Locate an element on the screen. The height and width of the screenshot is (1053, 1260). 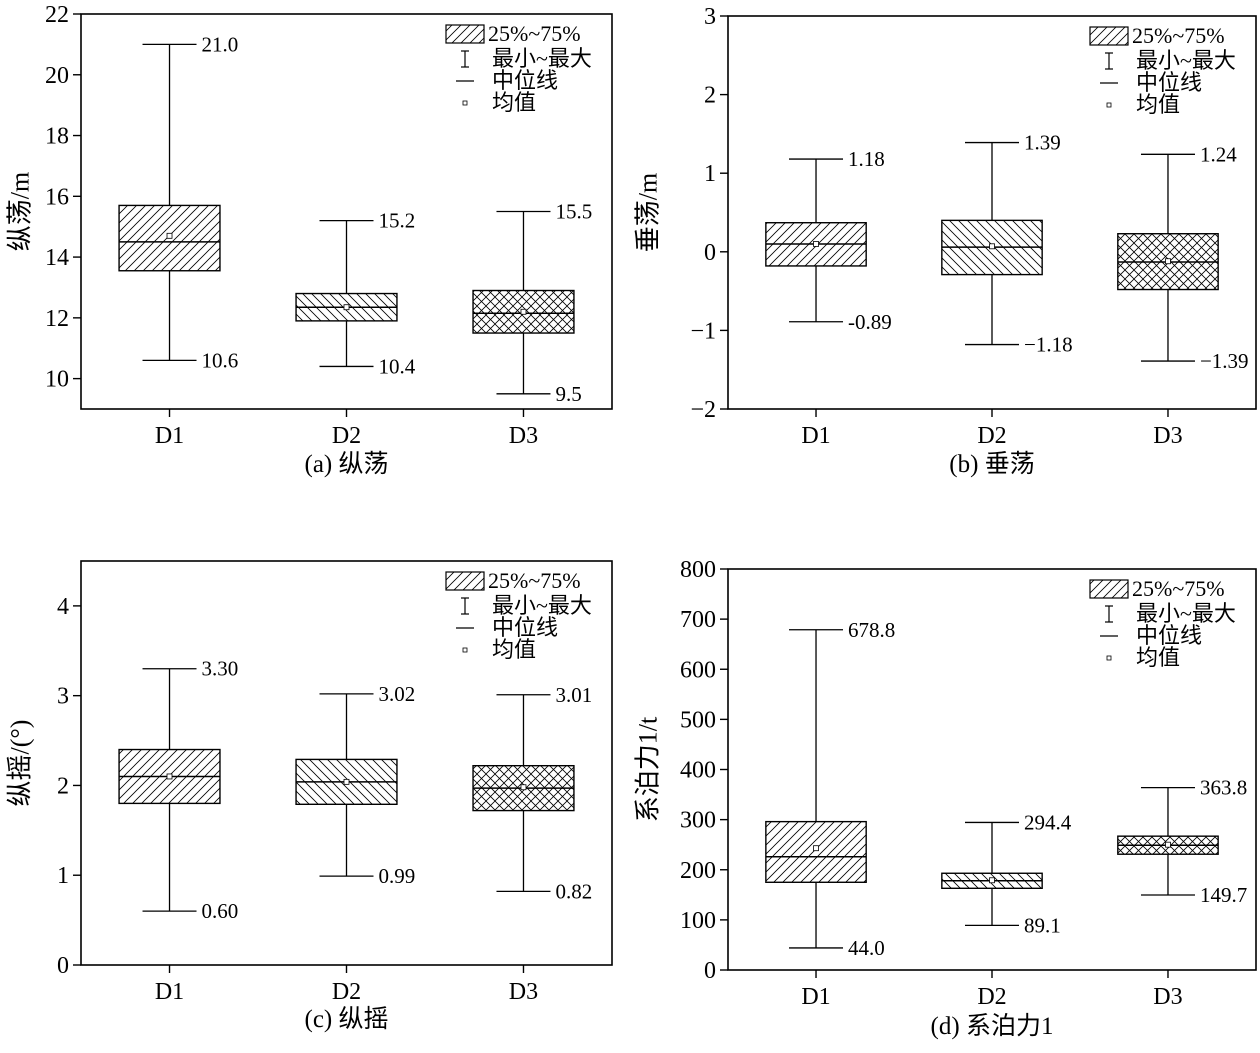
box-d2-max-label: 15.2 is located at coordinates (397, 221).